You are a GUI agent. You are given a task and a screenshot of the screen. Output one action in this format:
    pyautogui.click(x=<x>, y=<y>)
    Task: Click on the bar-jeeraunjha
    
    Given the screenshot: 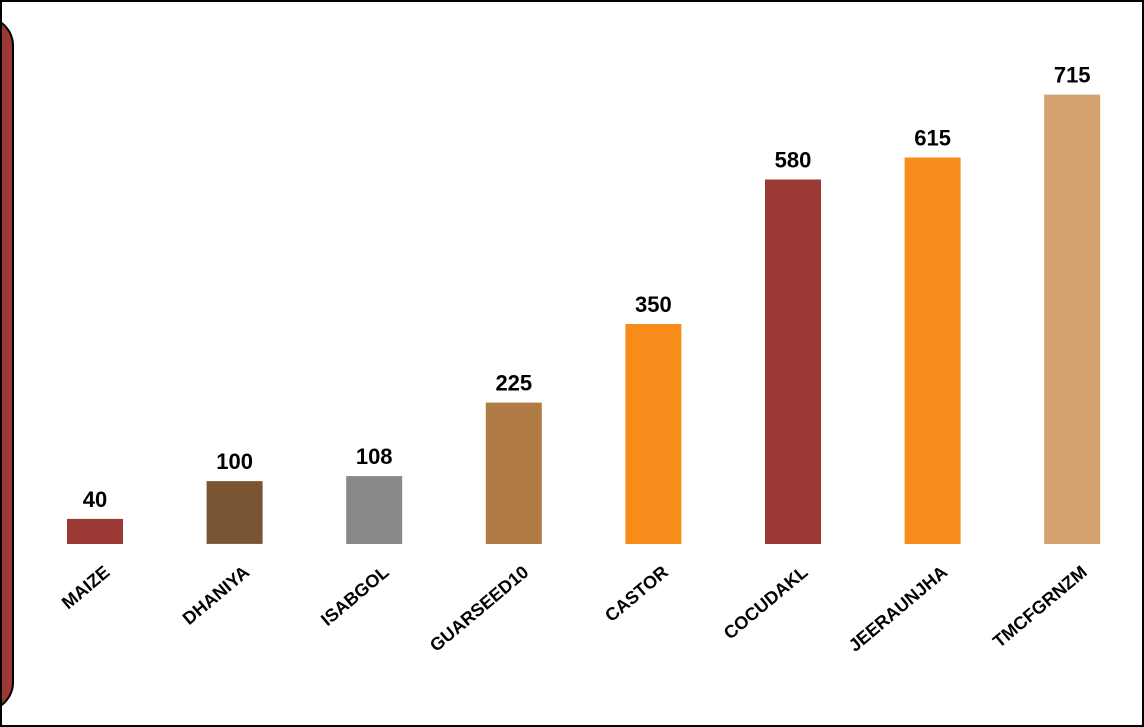 What is the action you would take?
    pyautogui.click(x=932, y=350)
    